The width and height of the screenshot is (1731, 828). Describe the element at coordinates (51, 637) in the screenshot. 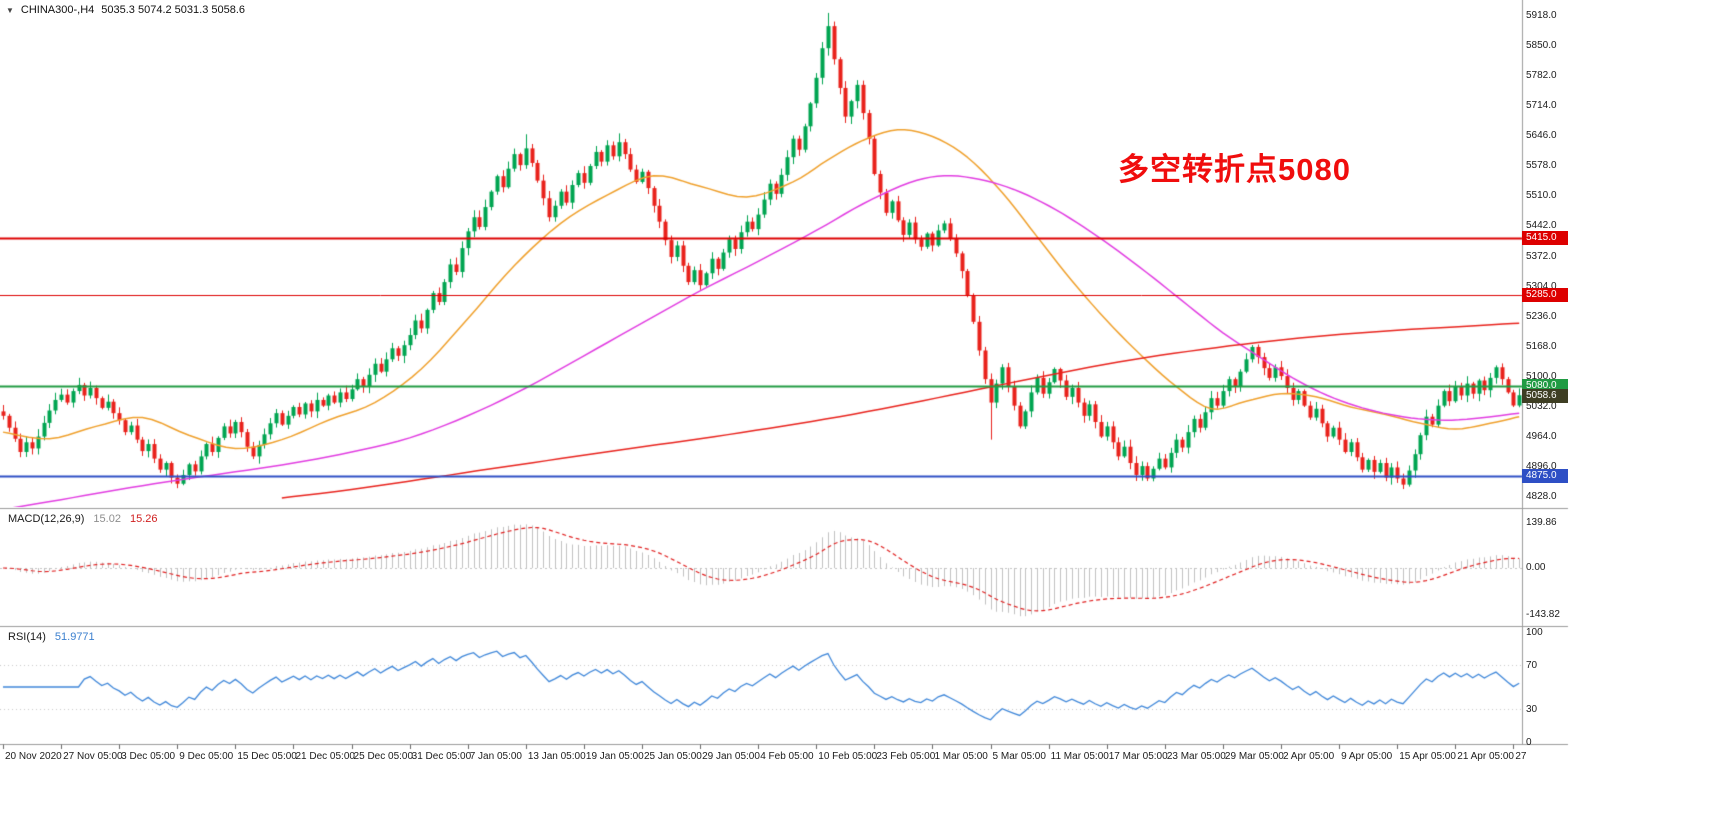

I see `rsi-indicator-label: RSI(14) 51.9771` at that location.